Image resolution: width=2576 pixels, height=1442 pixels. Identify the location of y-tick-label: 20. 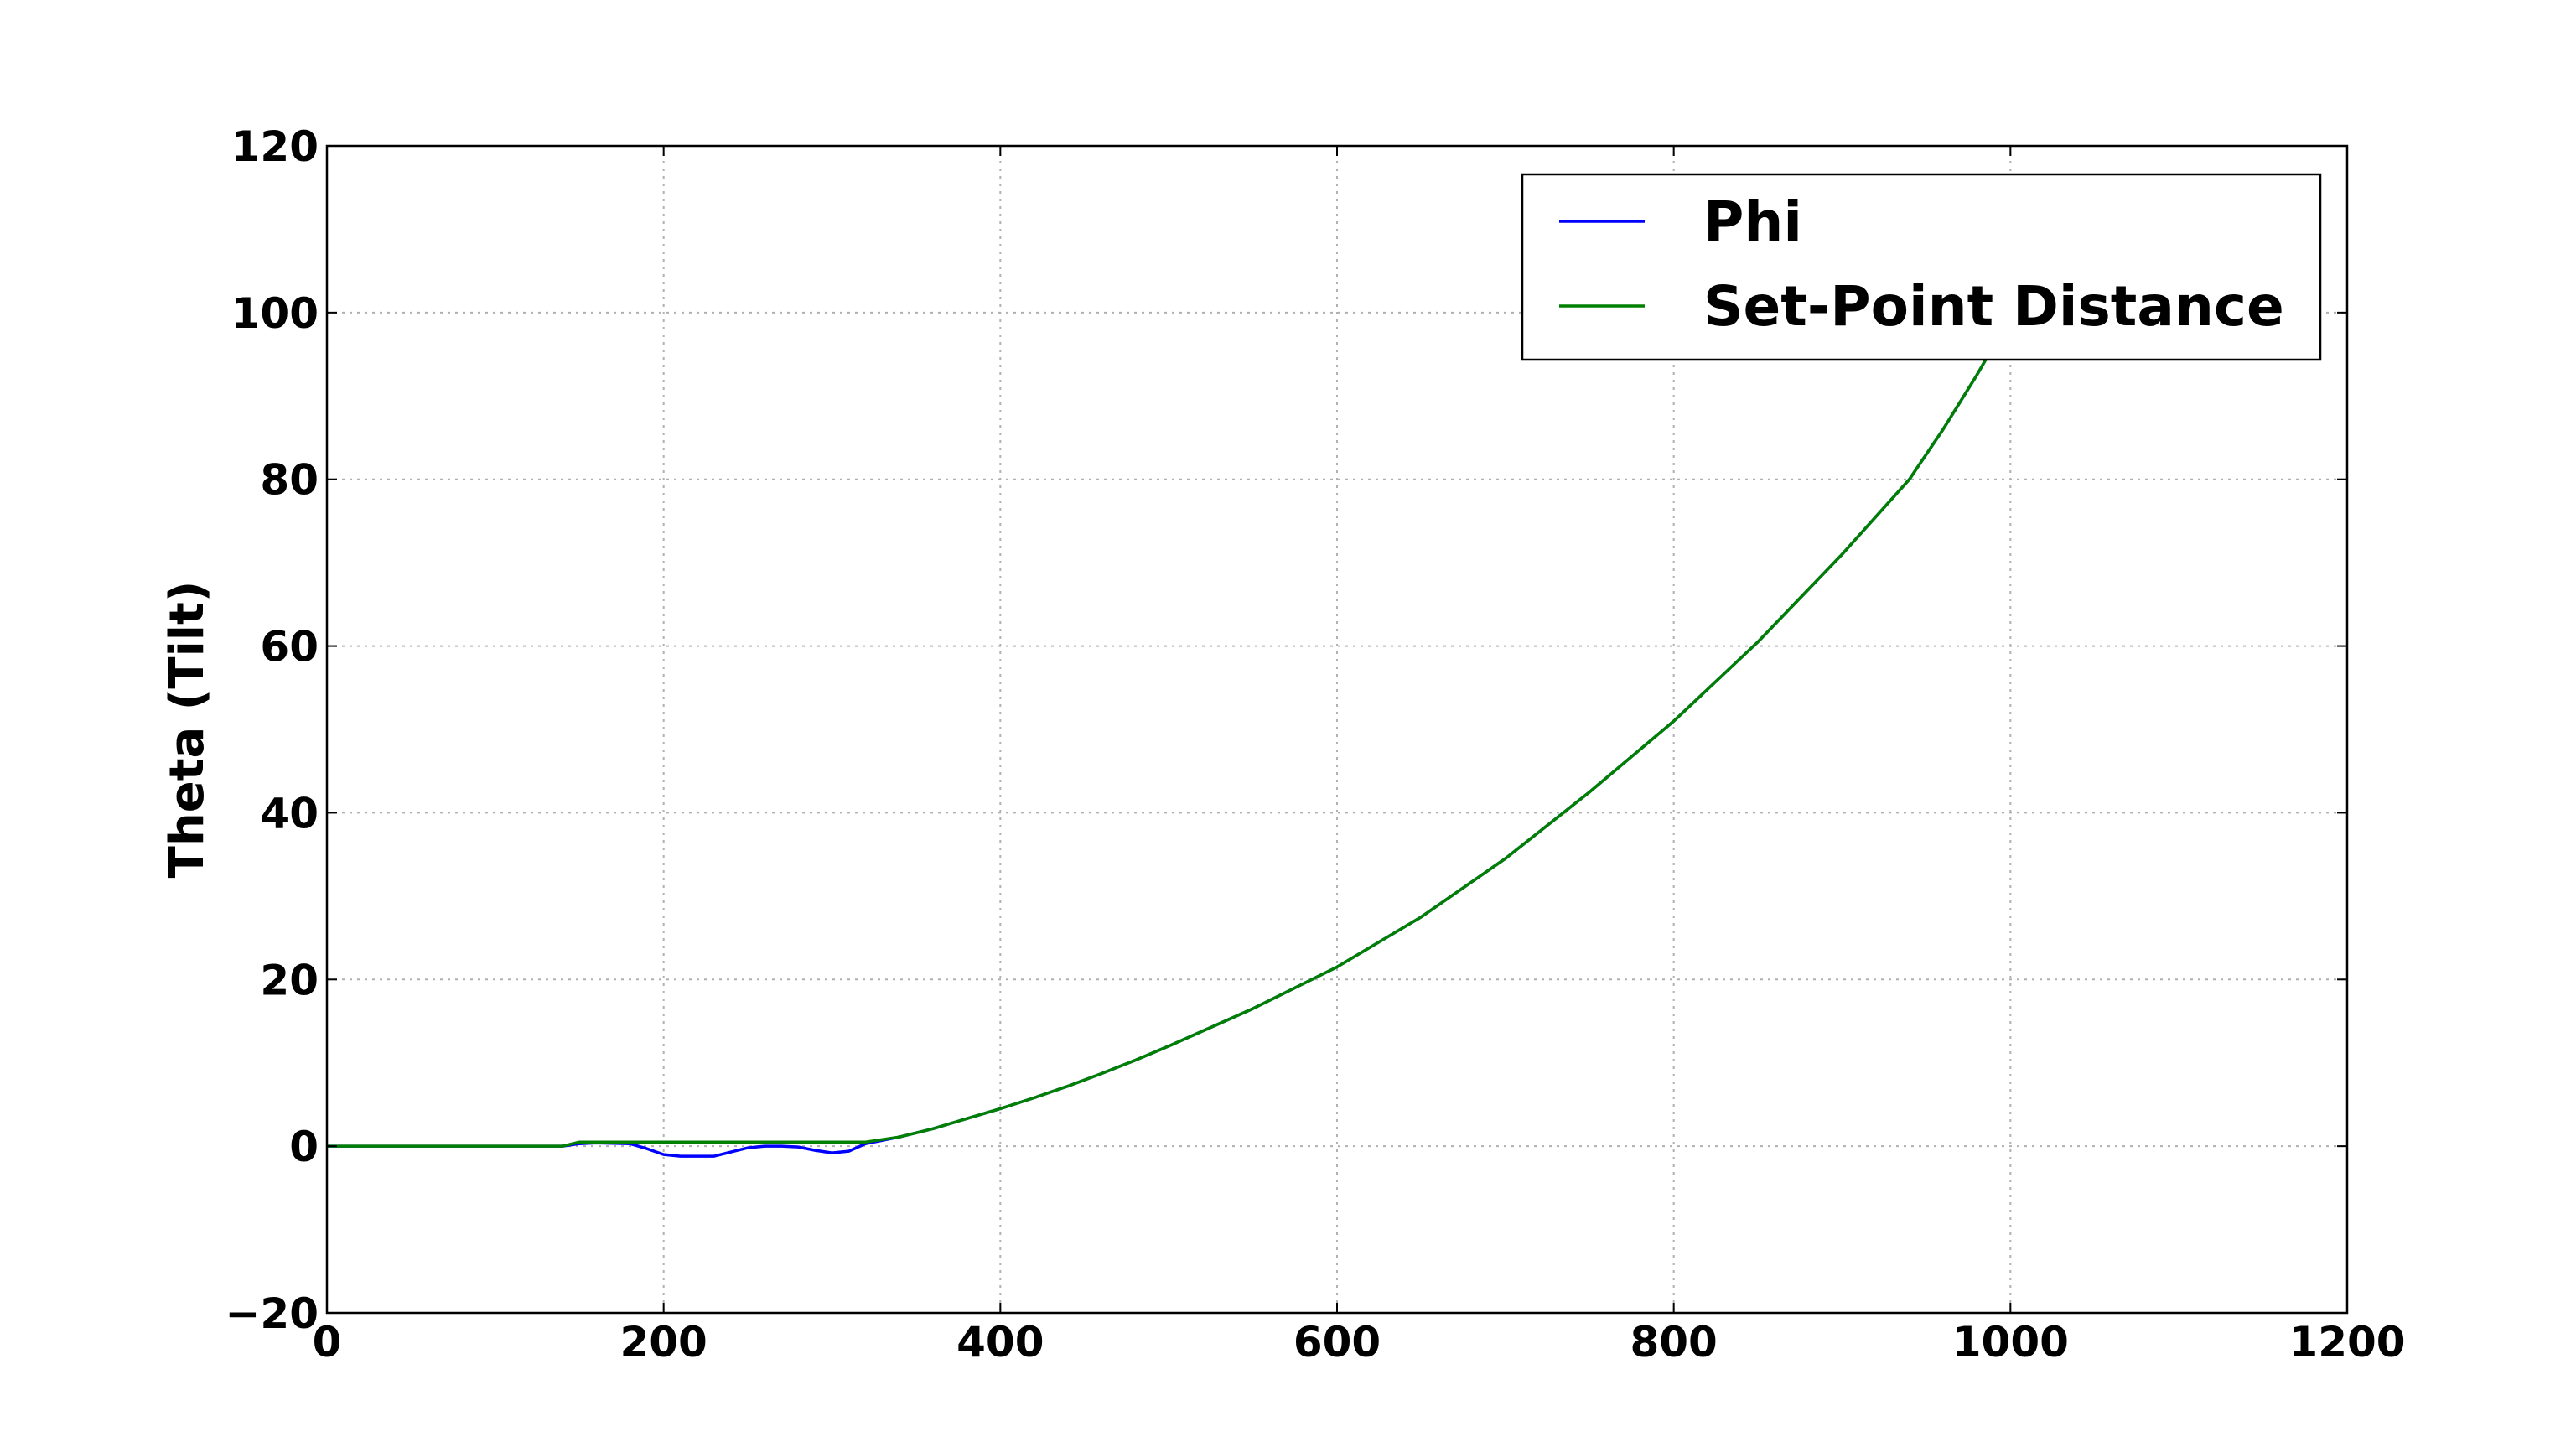
(289, 980).